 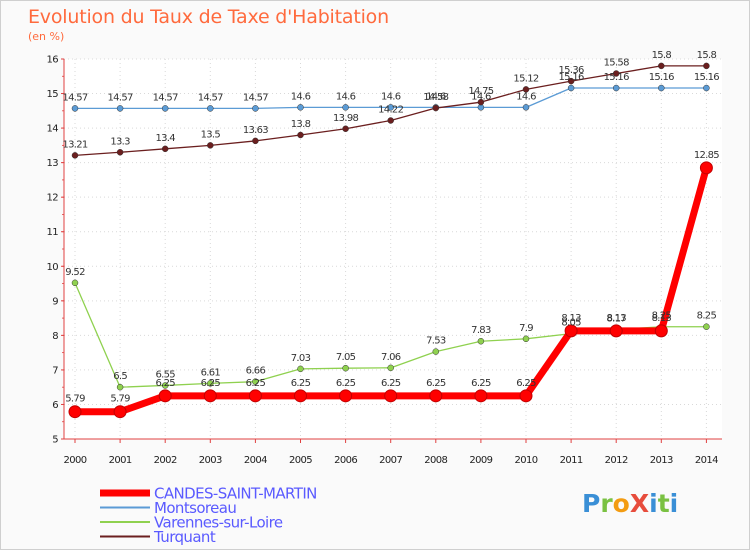 I want to click on logo-letter: P, so click(x=591, y=503).